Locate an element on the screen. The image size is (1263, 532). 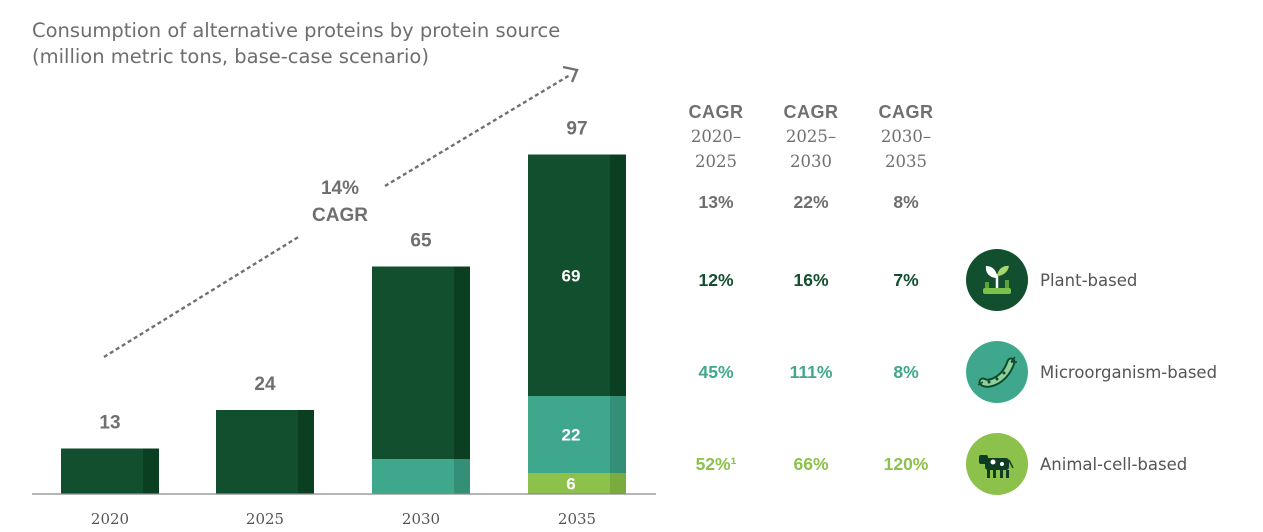
bar-animal-cell-based-2035 is located at coordinates (577, 483).